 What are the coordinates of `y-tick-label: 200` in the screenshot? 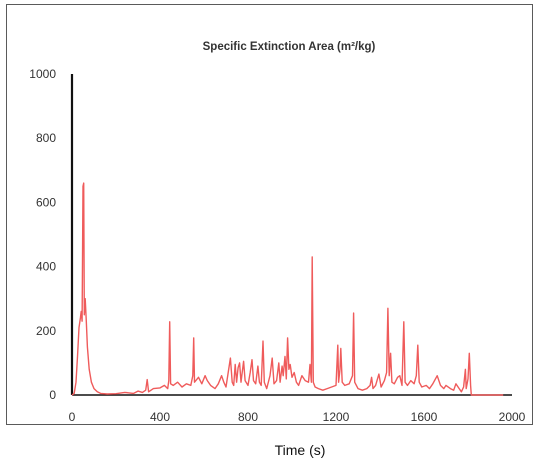 It's located at (46, 331).